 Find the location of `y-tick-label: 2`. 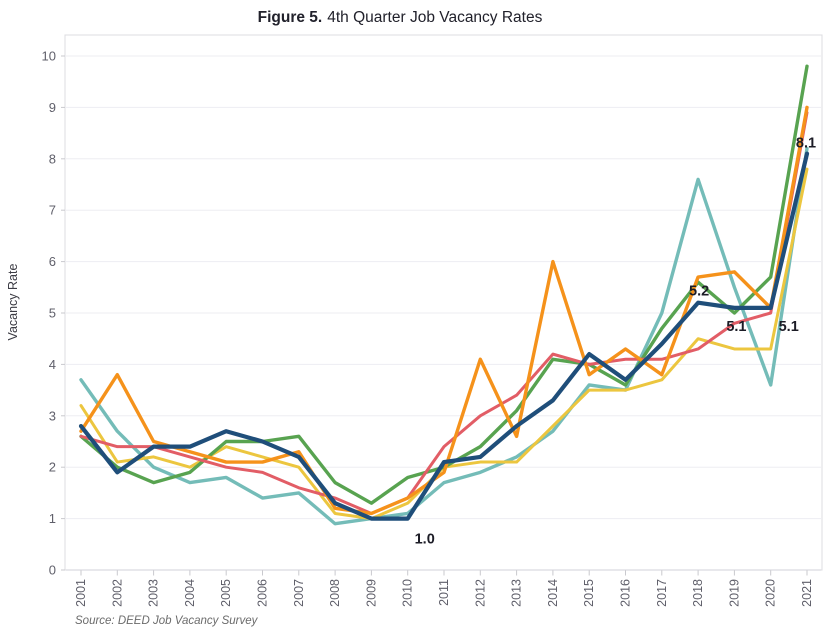

y-tick-label: 2 is located at coordinates (52, 467).